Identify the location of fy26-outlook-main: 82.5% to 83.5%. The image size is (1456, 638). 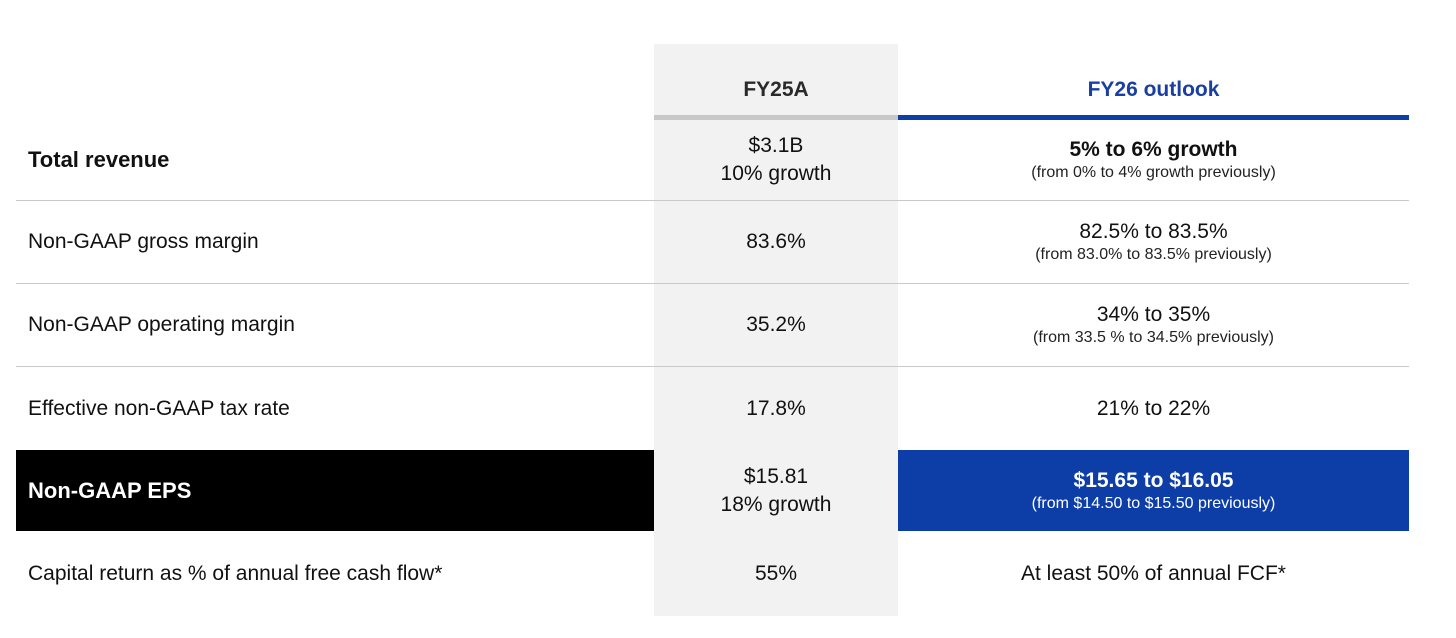
(1153, 231).